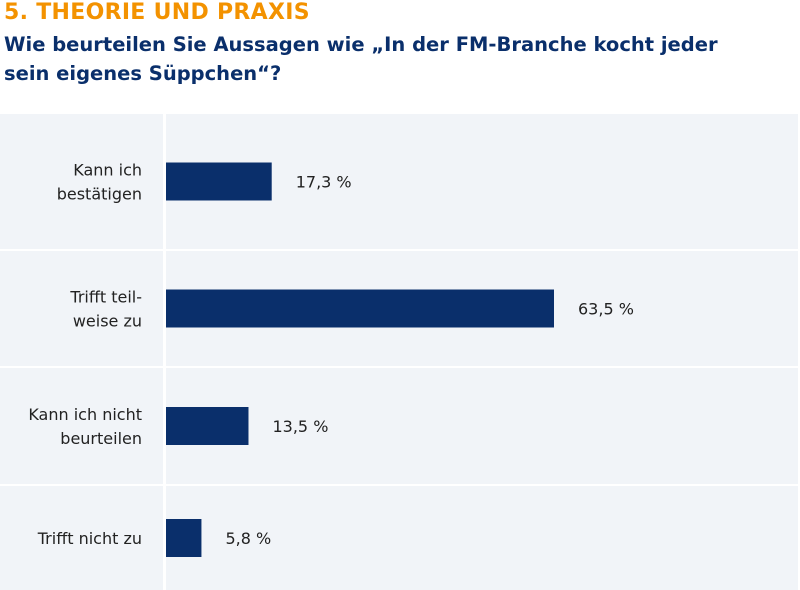 This screenshot has width=800, height=590. I want to click on value-label: 63,5 %, so click(606, 309).